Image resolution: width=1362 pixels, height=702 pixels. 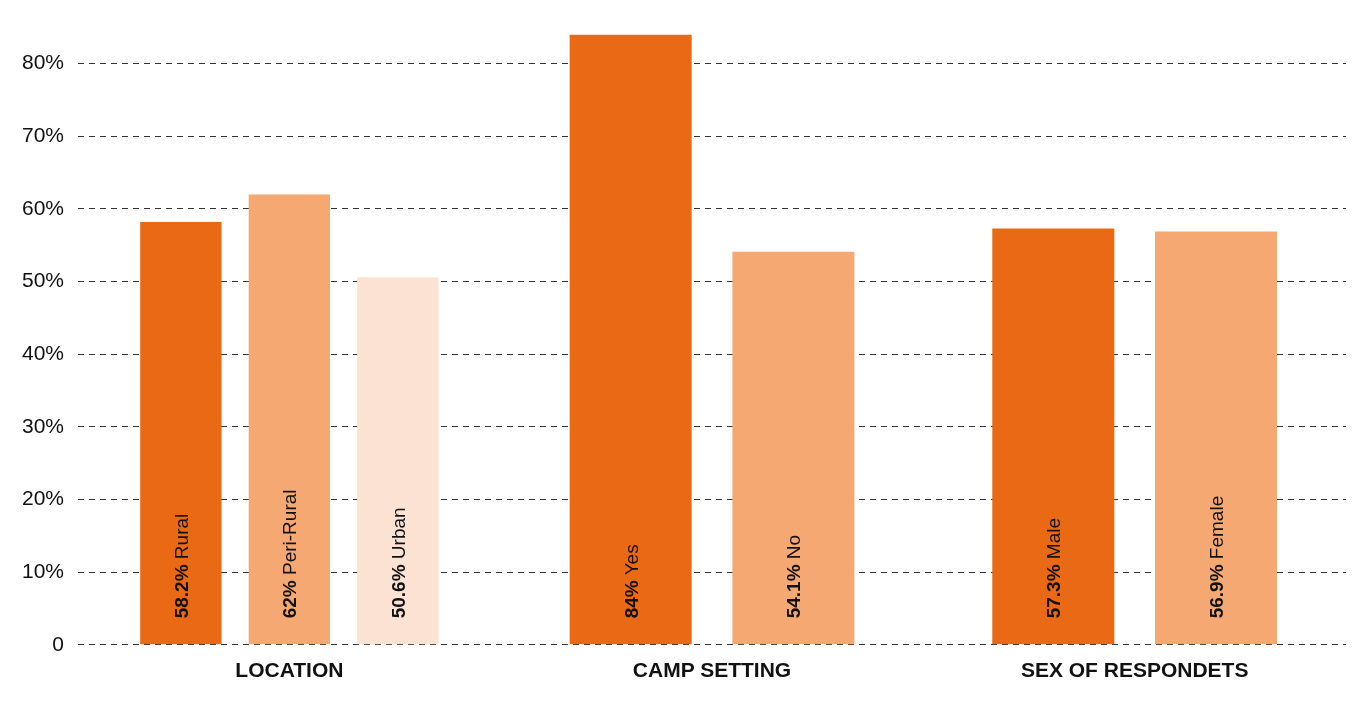 I want to click on y-tick-label: 80%, so click(x=43, y=62).